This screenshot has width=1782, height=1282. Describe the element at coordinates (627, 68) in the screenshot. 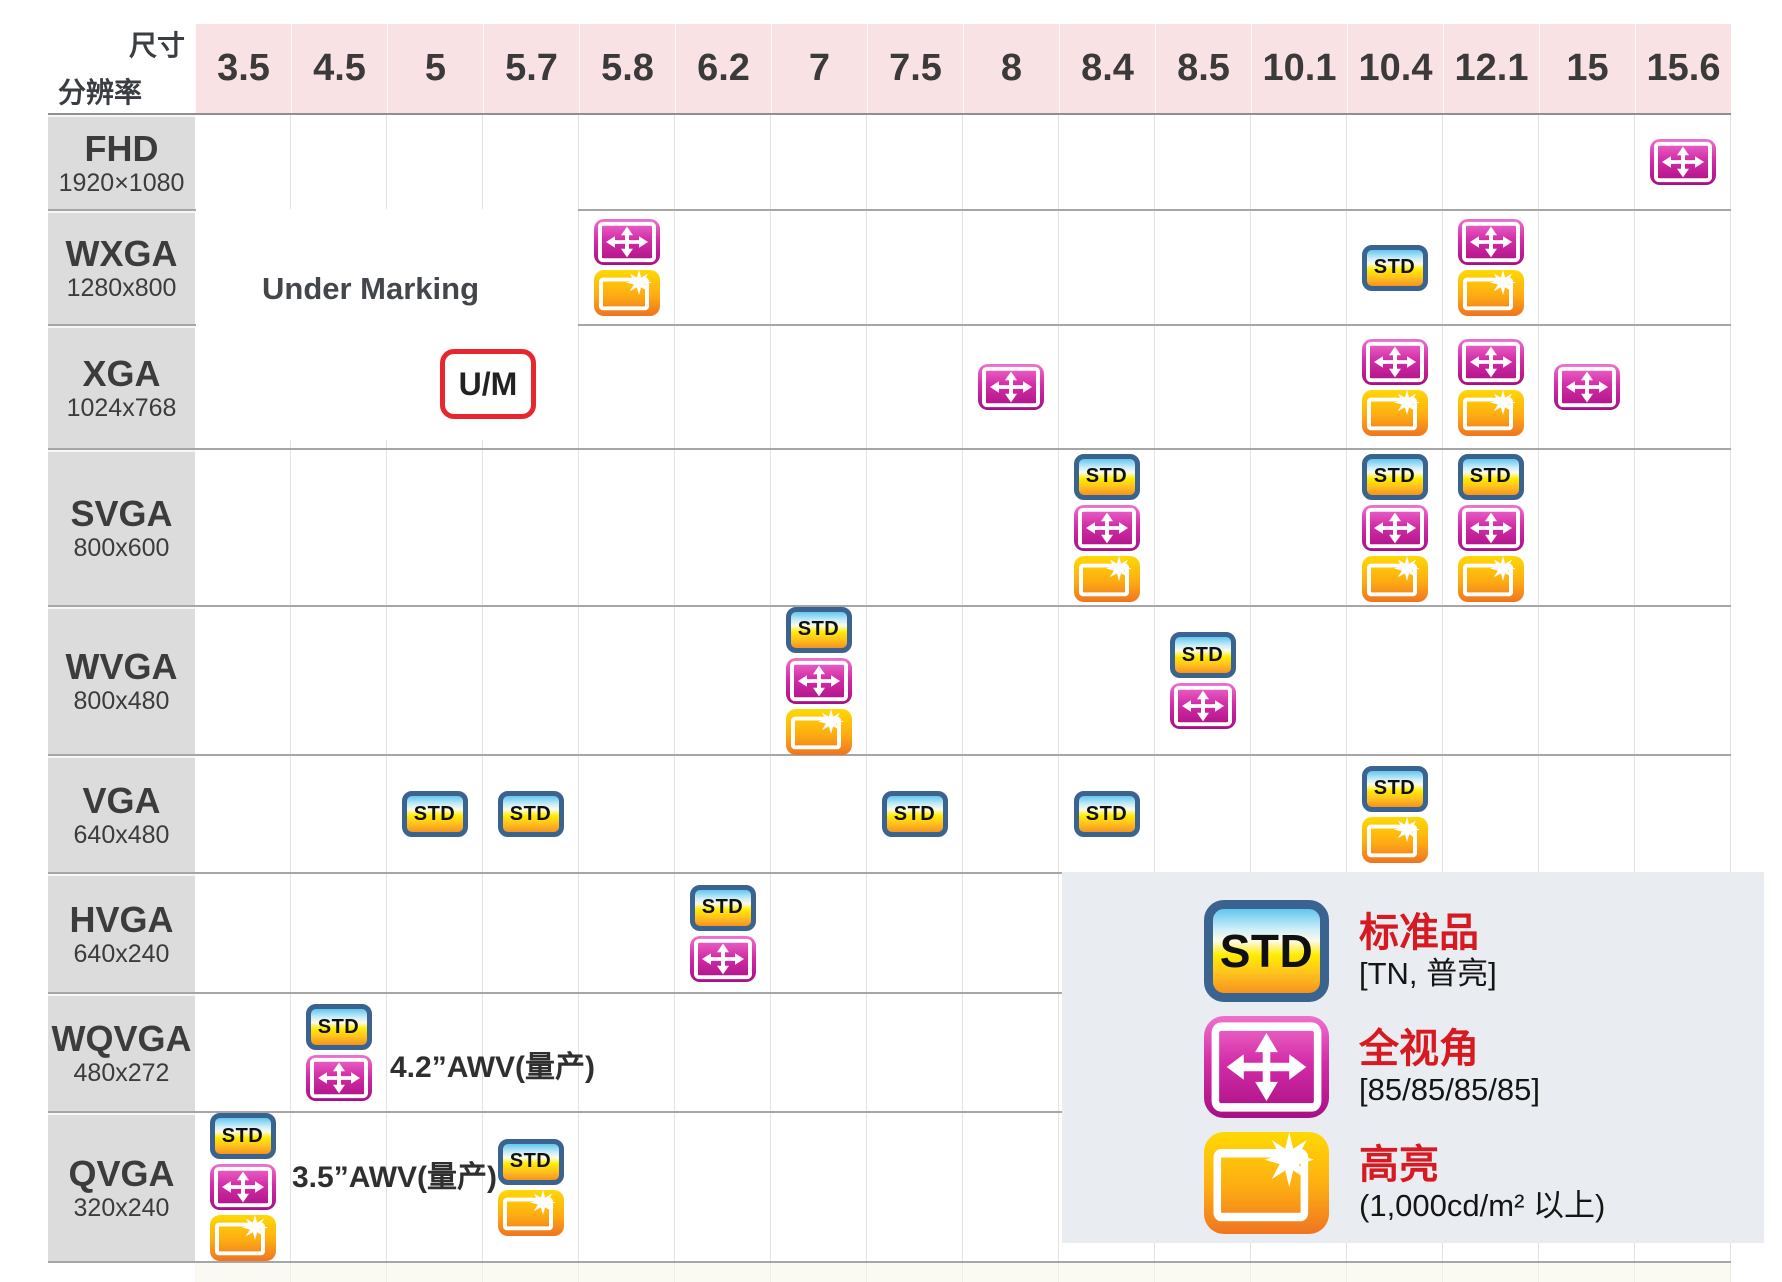

I see `size-header-5.8: 5.8` at that location.